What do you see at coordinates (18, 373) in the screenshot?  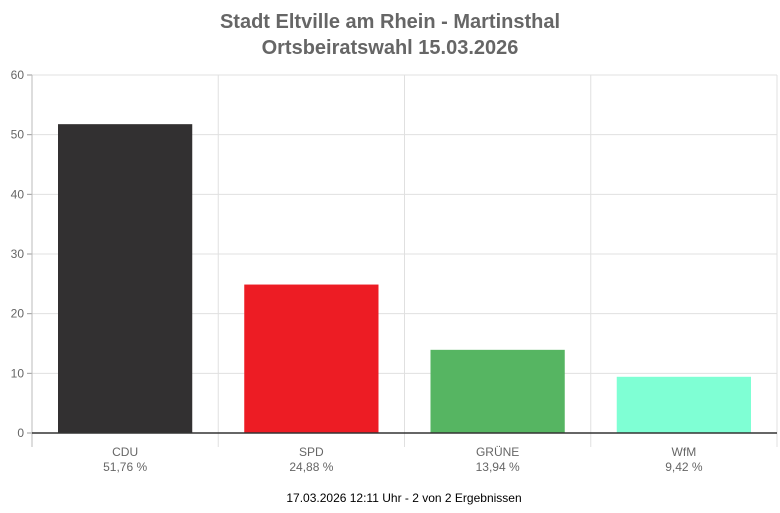 I see `y-tick-label: 10` at bounding box center [18, 373].